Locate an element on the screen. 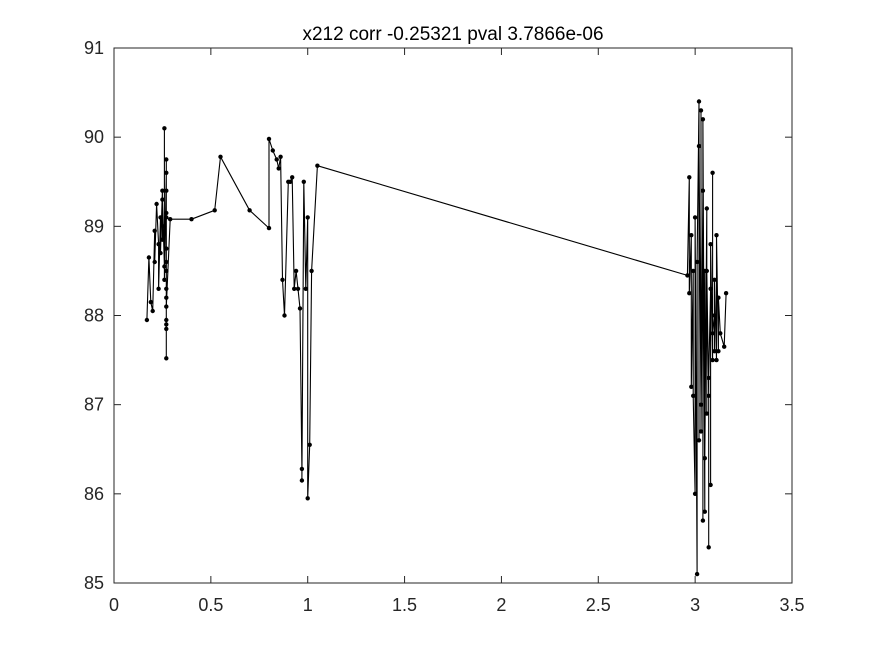 The width and height of the screenshot is (875, 661). y-tick-label: 89 is located at coordinates (94, 226).